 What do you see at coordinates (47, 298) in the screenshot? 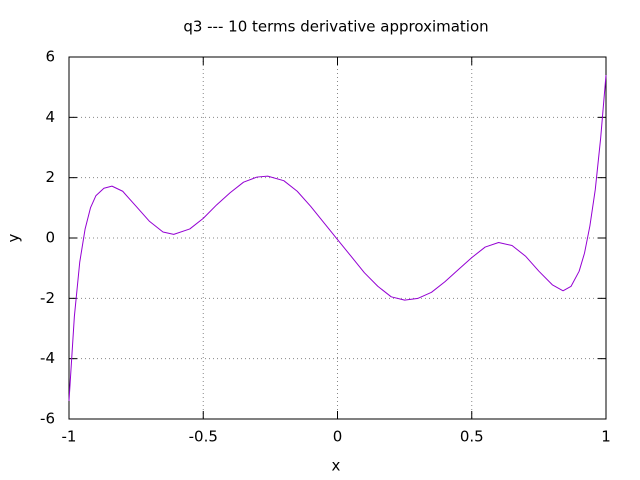
I see `y-tick-label: -2` at bounding box center [47, 298].